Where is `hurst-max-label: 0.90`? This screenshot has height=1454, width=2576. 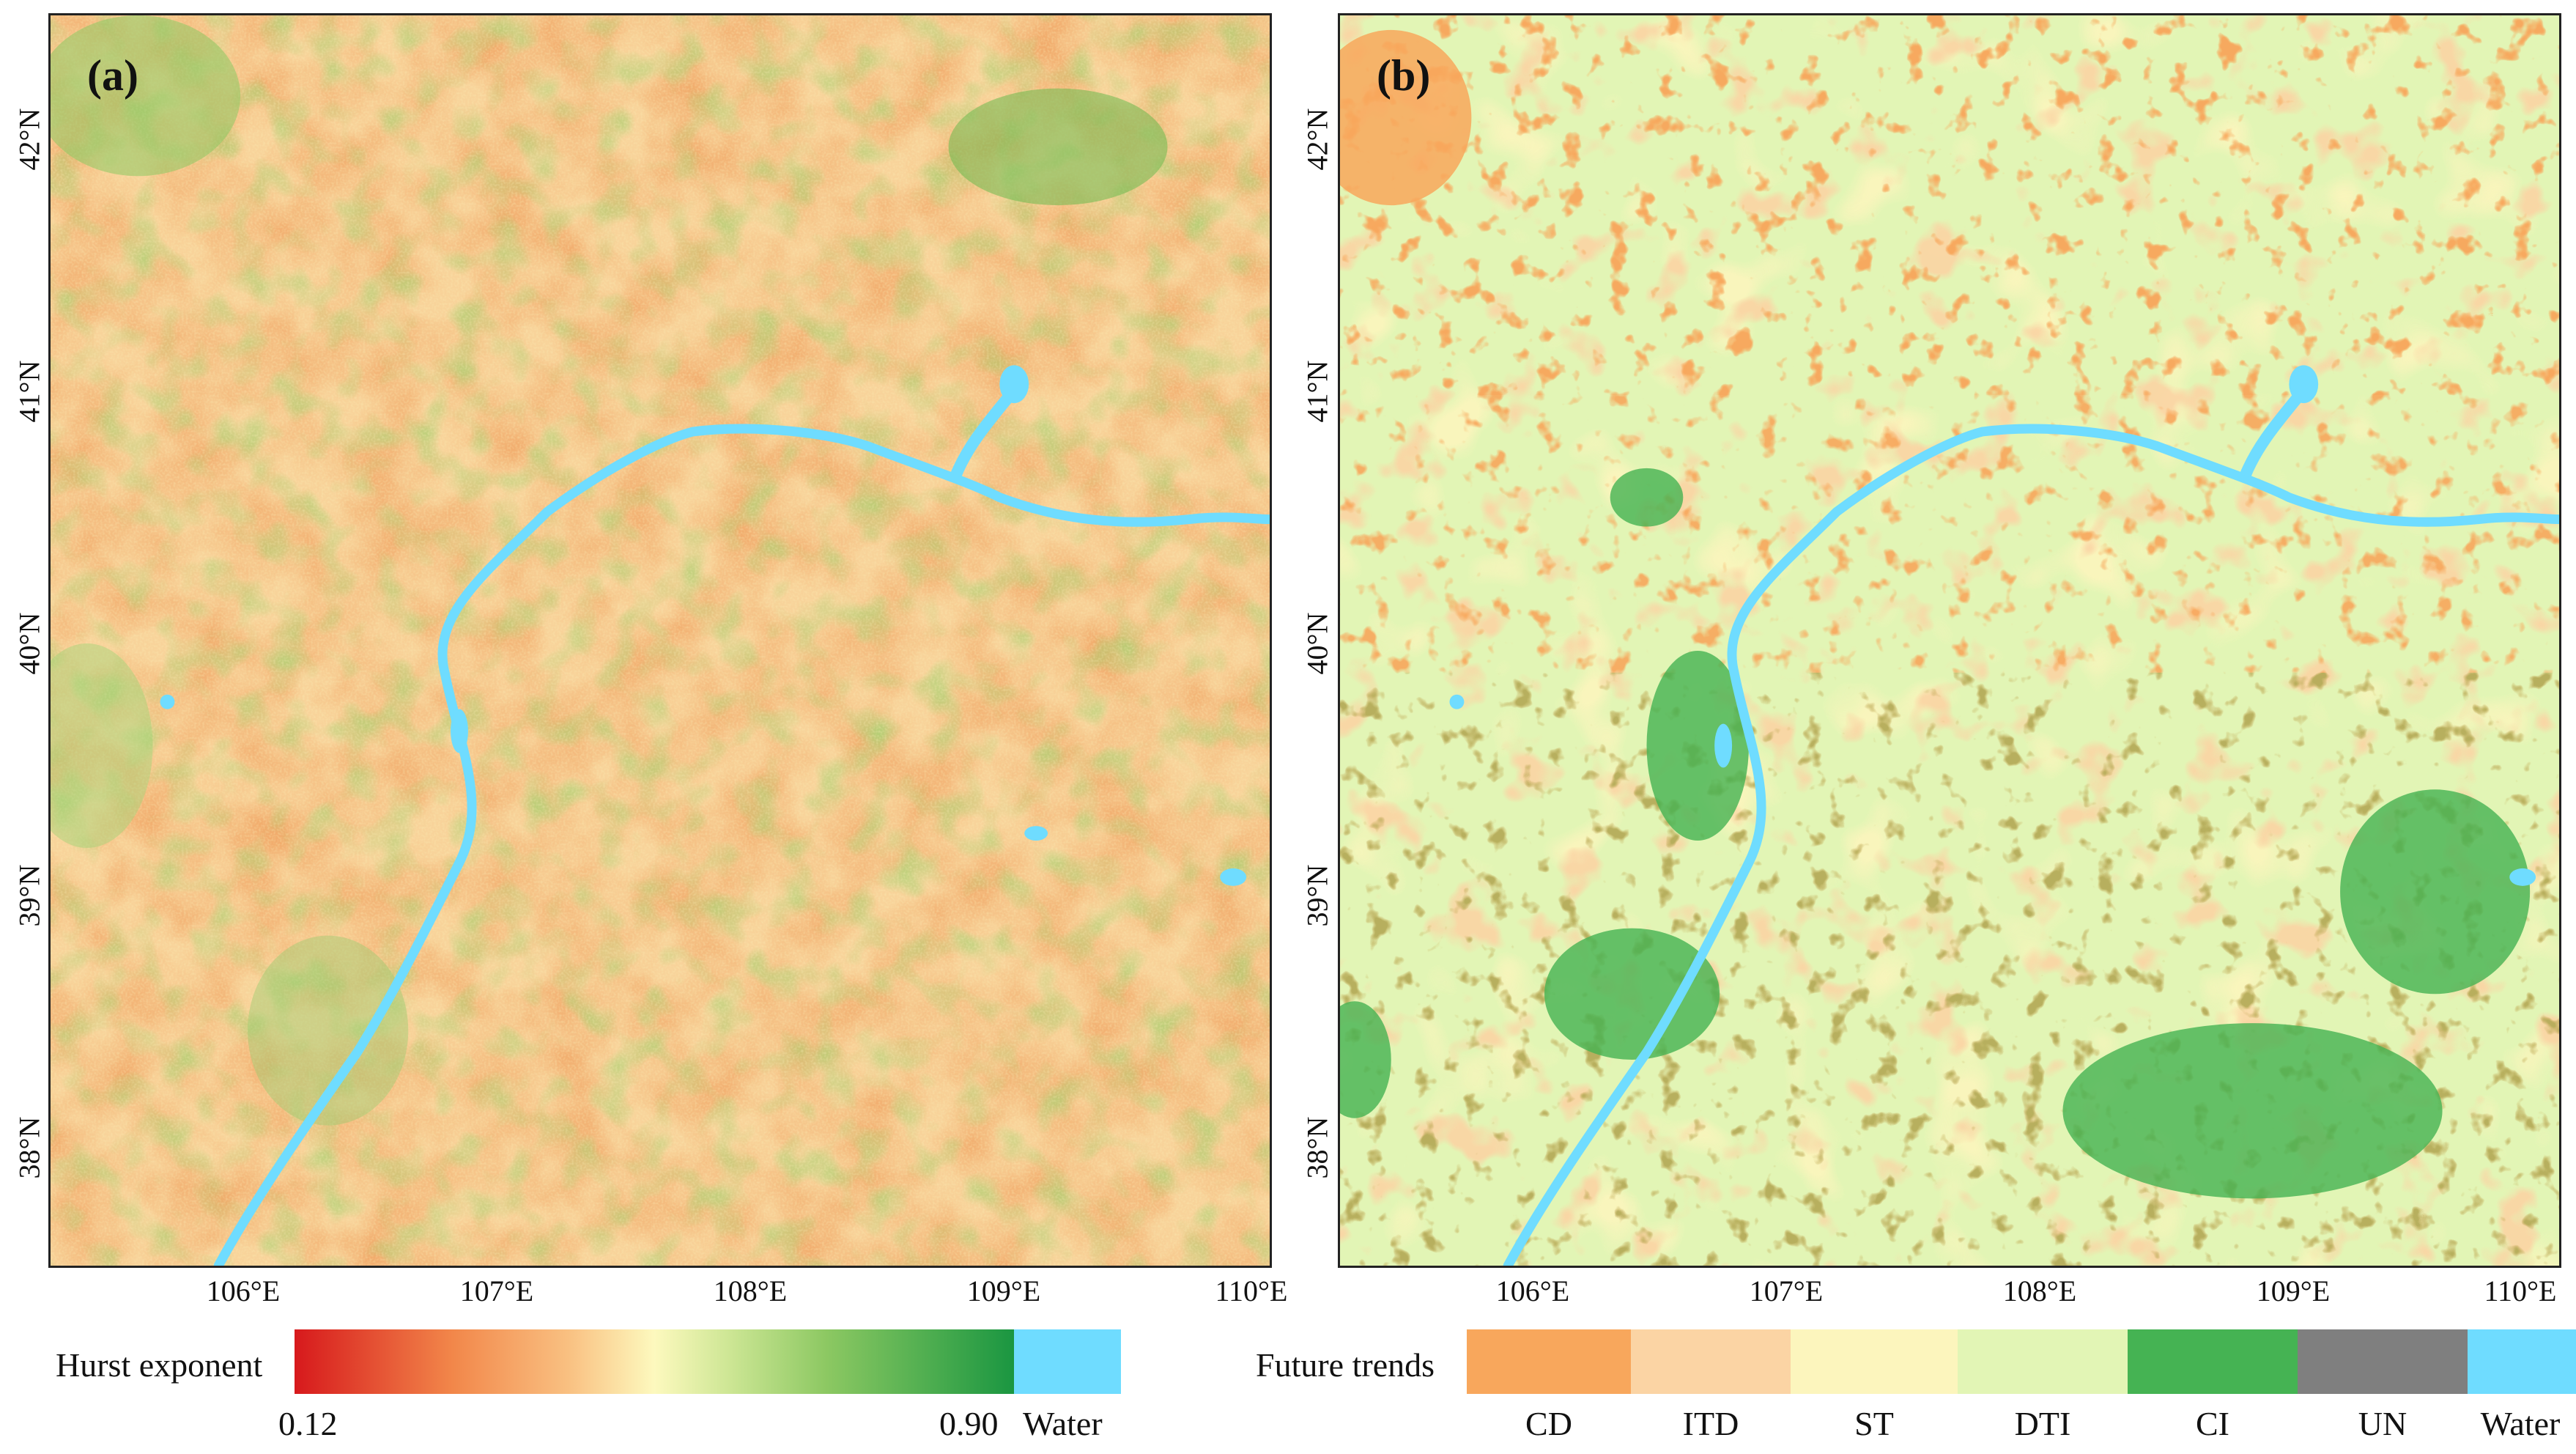
hurst-max-label: 0.90 is located at coordinates (969, 1423).